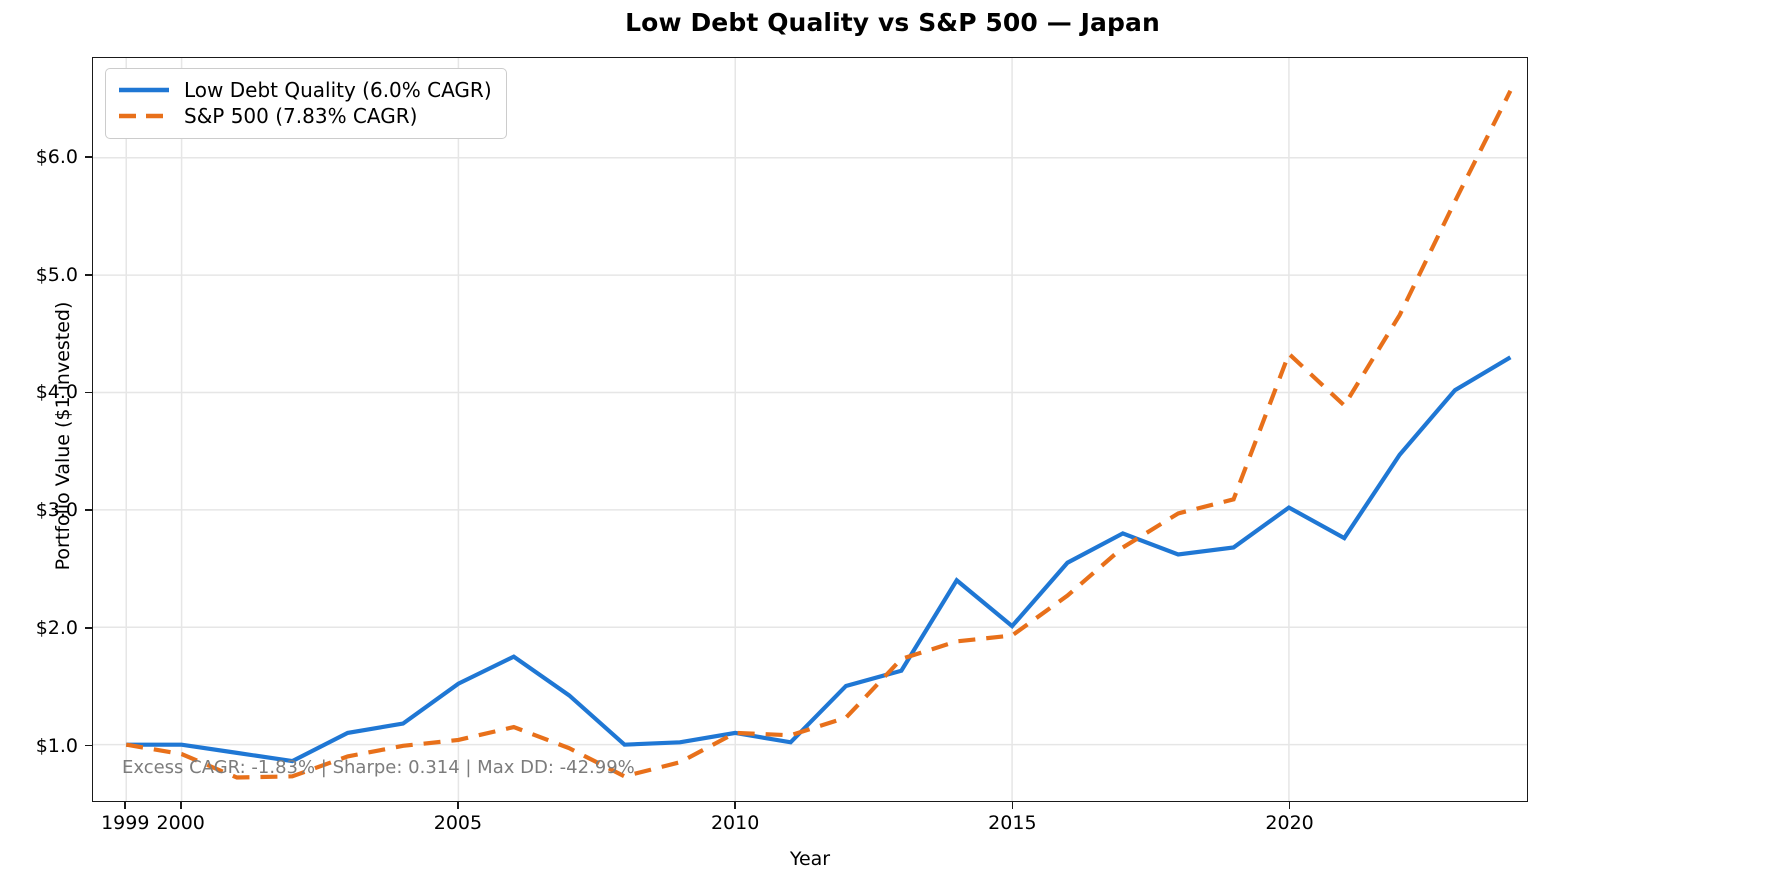 This screenshot has height=884, width=1785. I want to click on legend-label-sp500: S&P 500 (7.83% CAGR), so click(301, 116).